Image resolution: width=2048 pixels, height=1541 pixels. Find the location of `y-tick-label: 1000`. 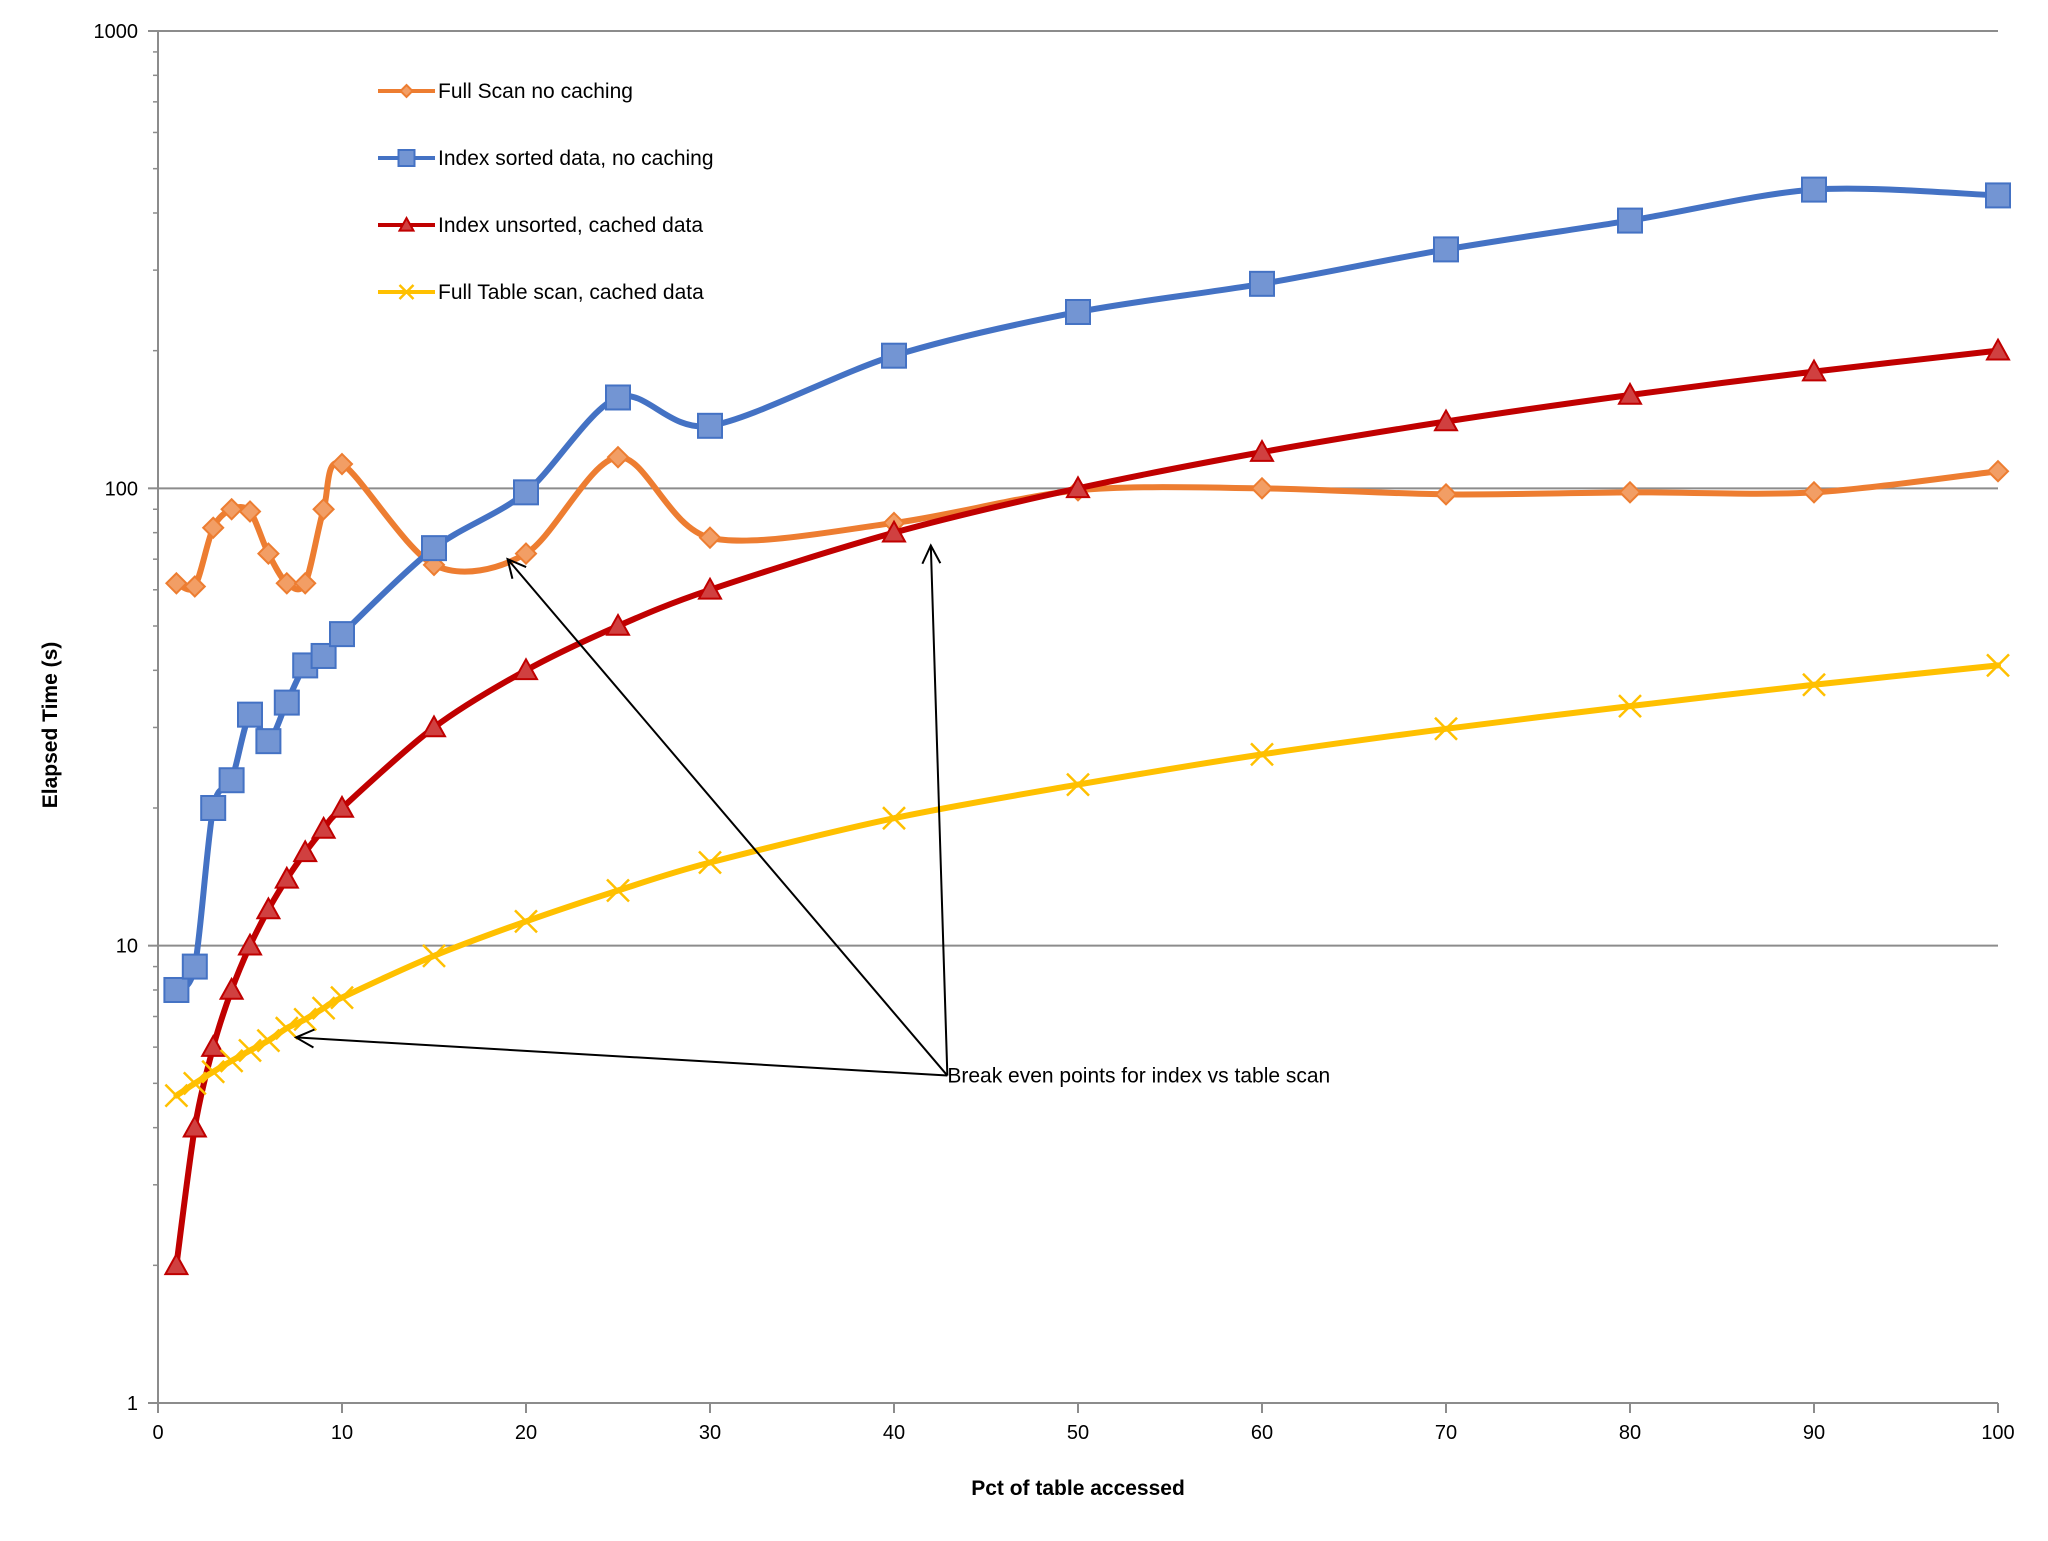

y-tick-label: 1000 is located at coordinates (116, 32).